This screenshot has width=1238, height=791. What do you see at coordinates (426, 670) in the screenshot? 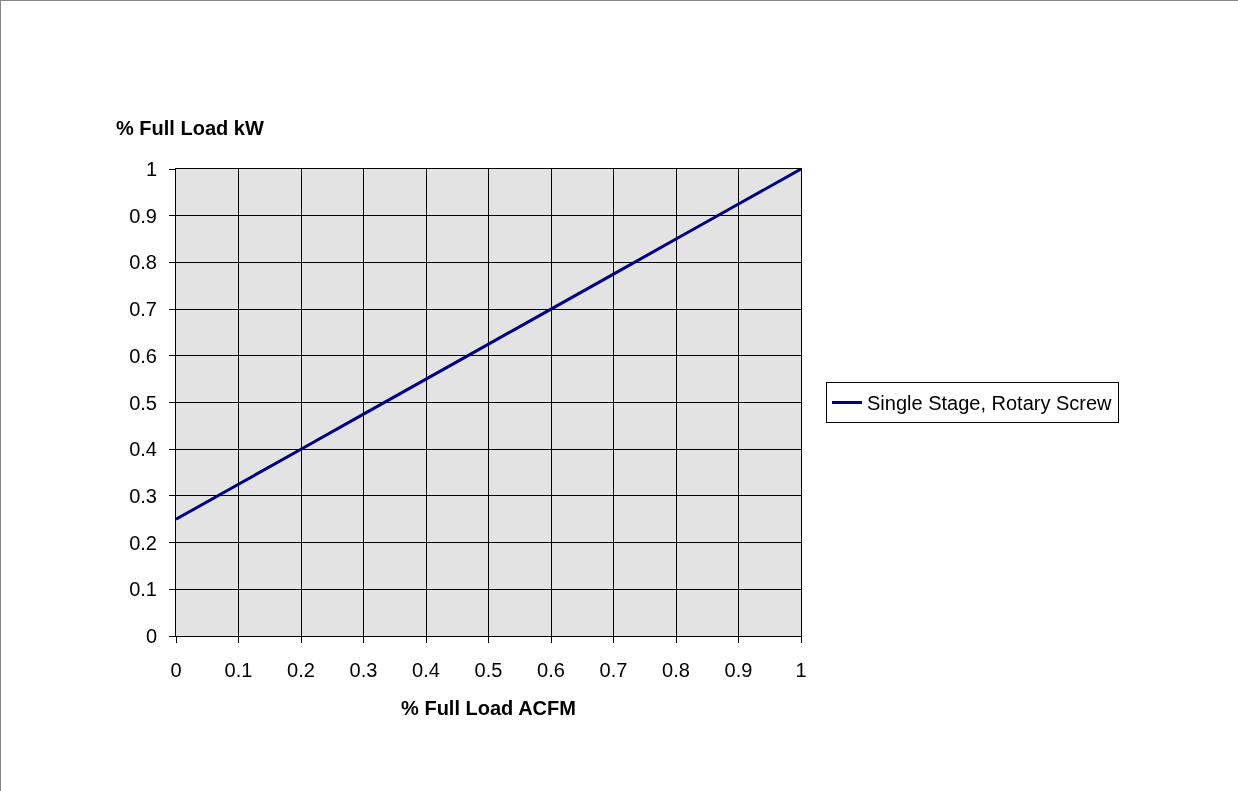
I see `x-tick-label: 0.4` at bounding box center [426, 670].